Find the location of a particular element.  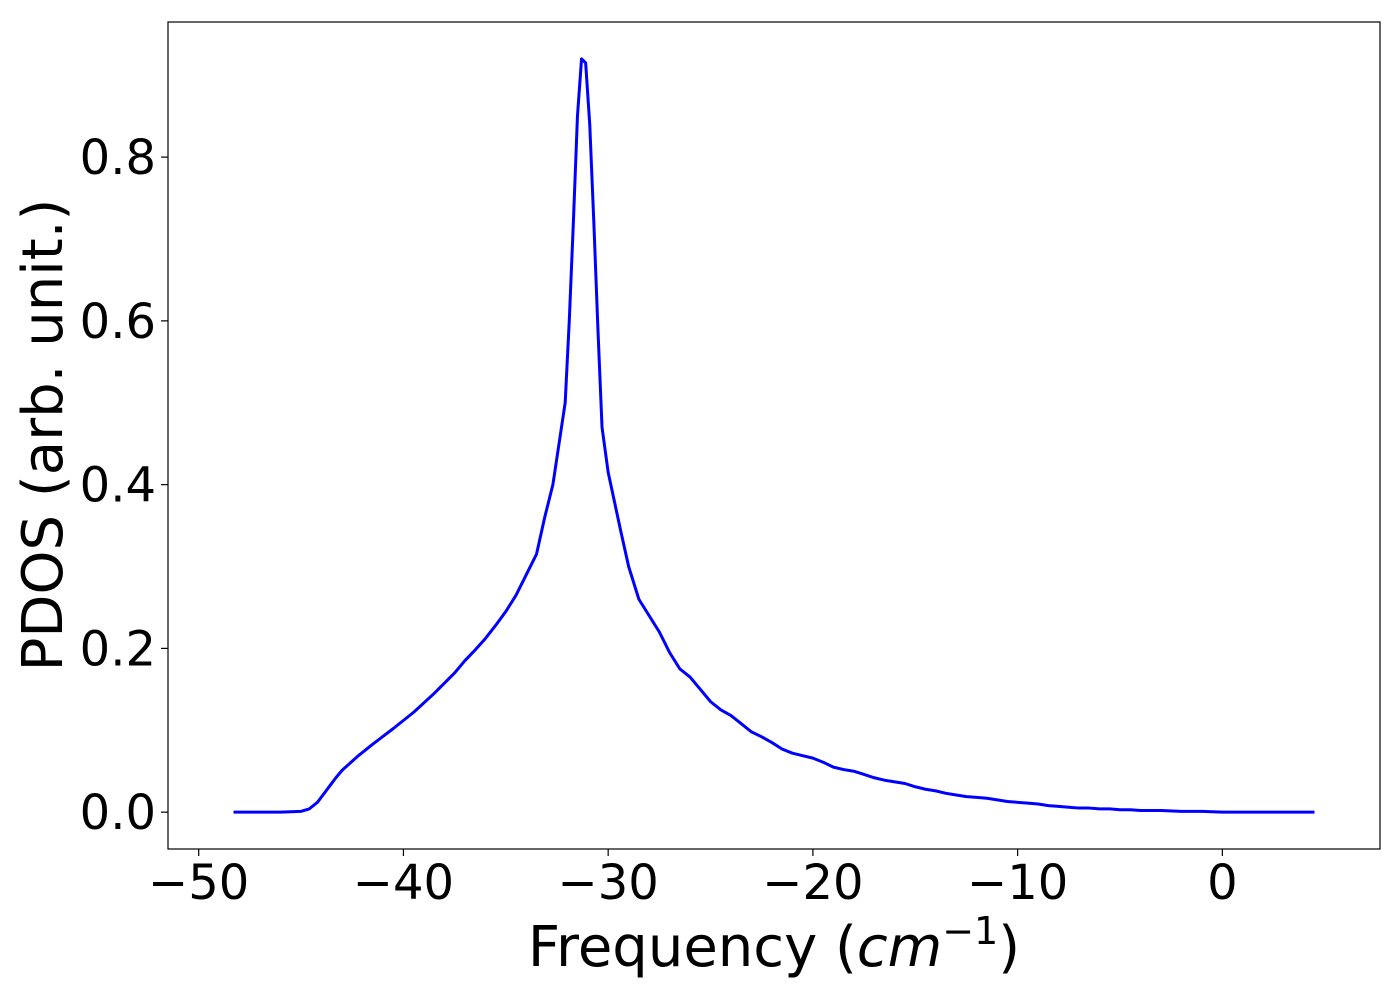

x-tick-label: 0 is located at coordinates (1222, 883).